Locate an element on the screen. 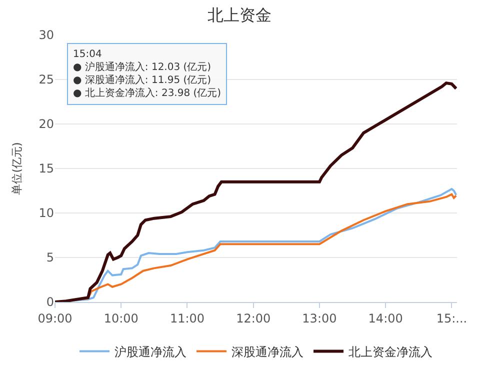 The height and width of the screenshot is (378, 479). legend-label: 沪股通净流入 is located at coordinates (150, 351).